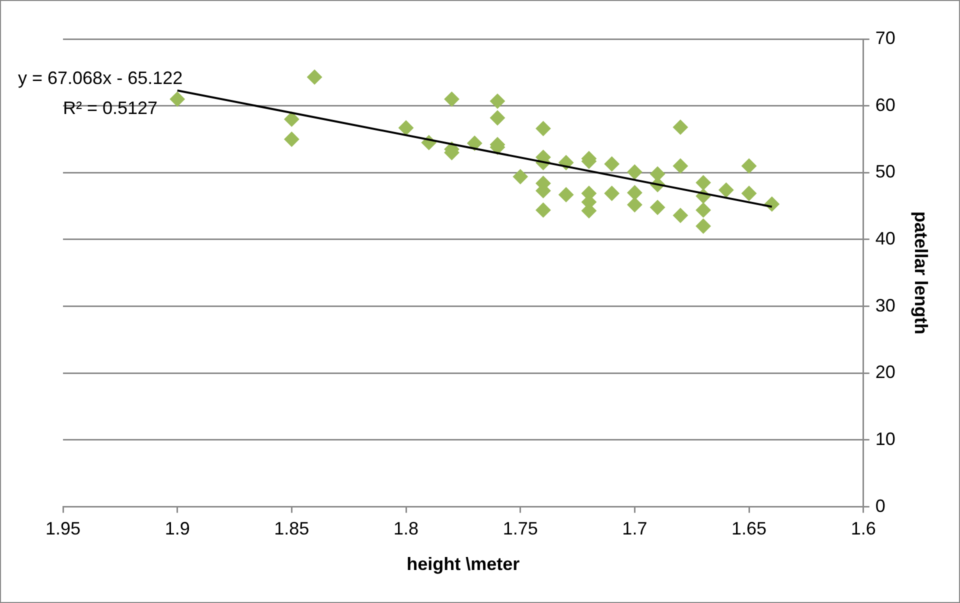 Image resolution: width=960 pixels, height=603 pixels. I want to click on x-tick-label: 1.85, so click(292, 528).